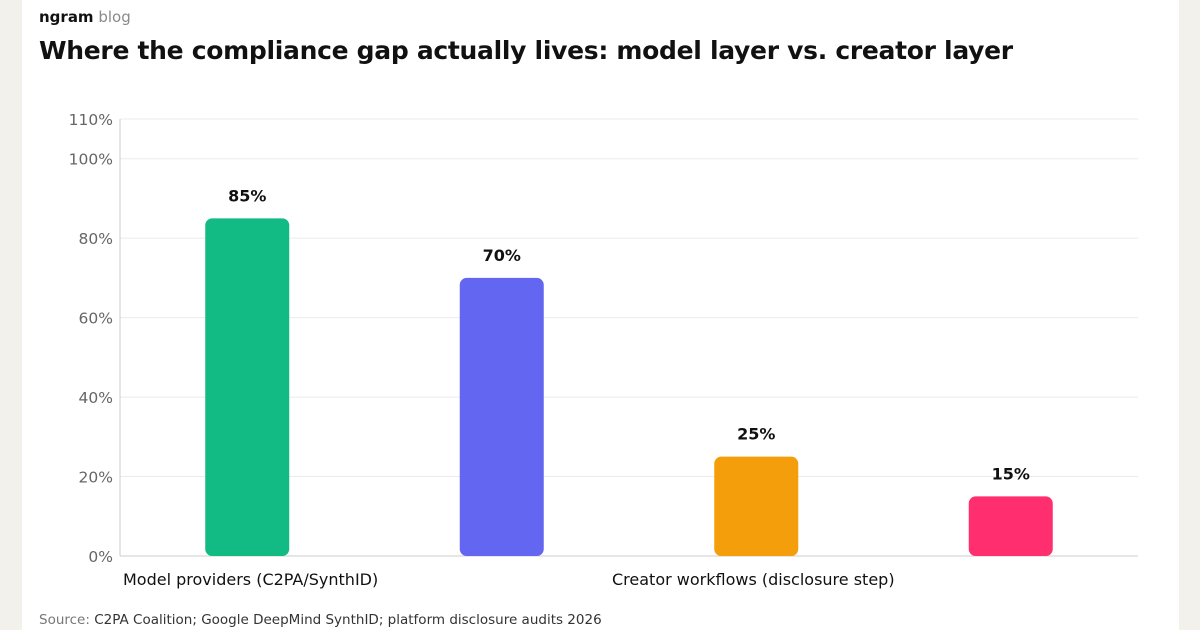 The width and height of the screenshot is (1200, 630). I want to click on y-tick-label: 40%, so click(96, 398).